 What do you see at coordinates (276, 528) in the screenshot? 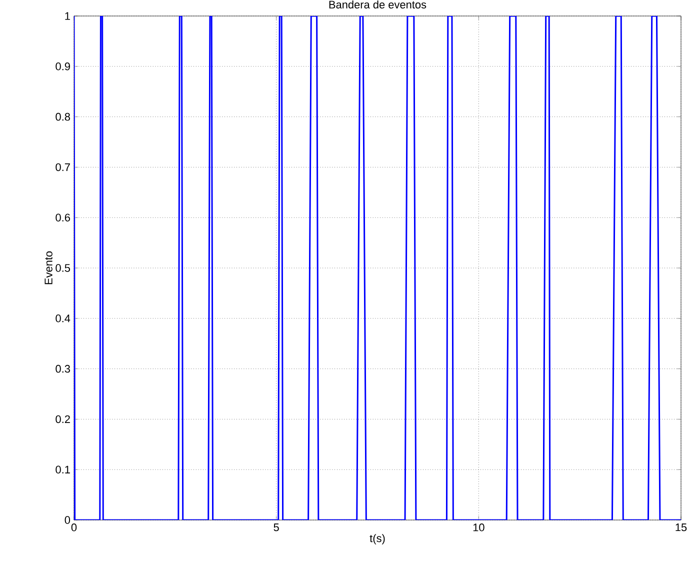
I see `x-tick-label: 5` at bounding box center [276, 528].